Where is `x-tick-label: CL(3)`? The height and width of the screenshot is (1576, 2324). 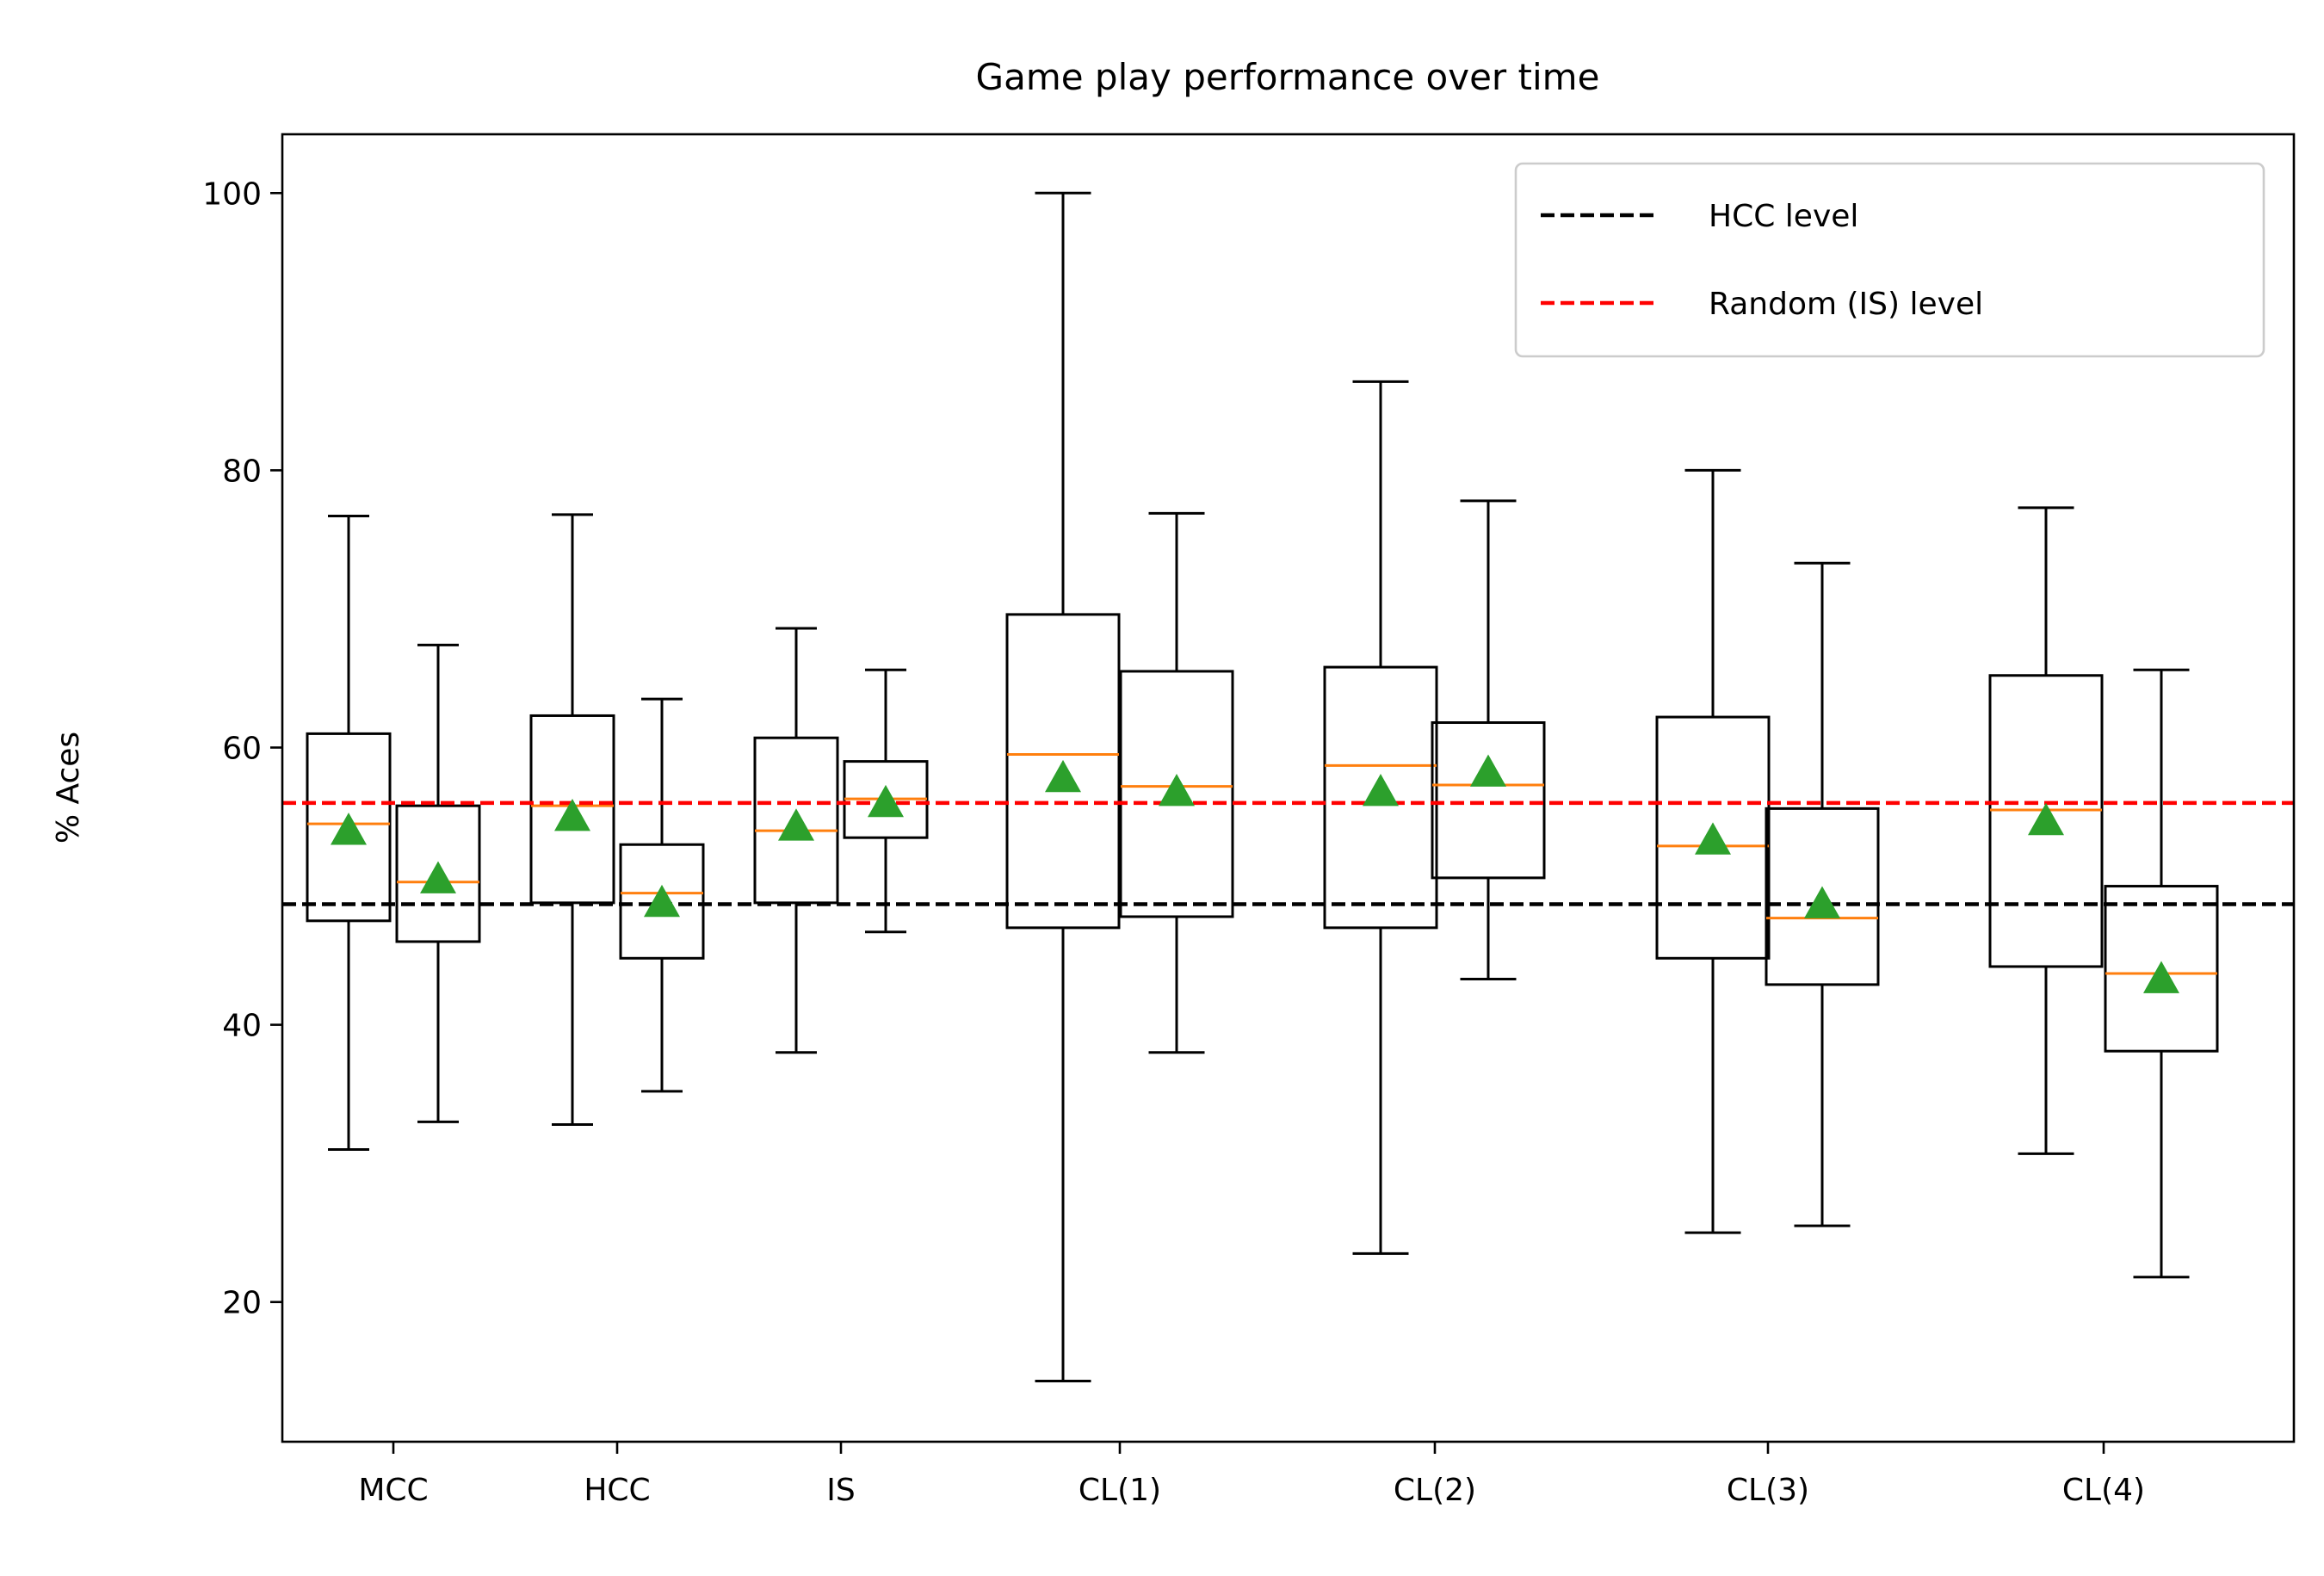
x-tick-label: CL(3) is located at coordinates (1768, 1490).